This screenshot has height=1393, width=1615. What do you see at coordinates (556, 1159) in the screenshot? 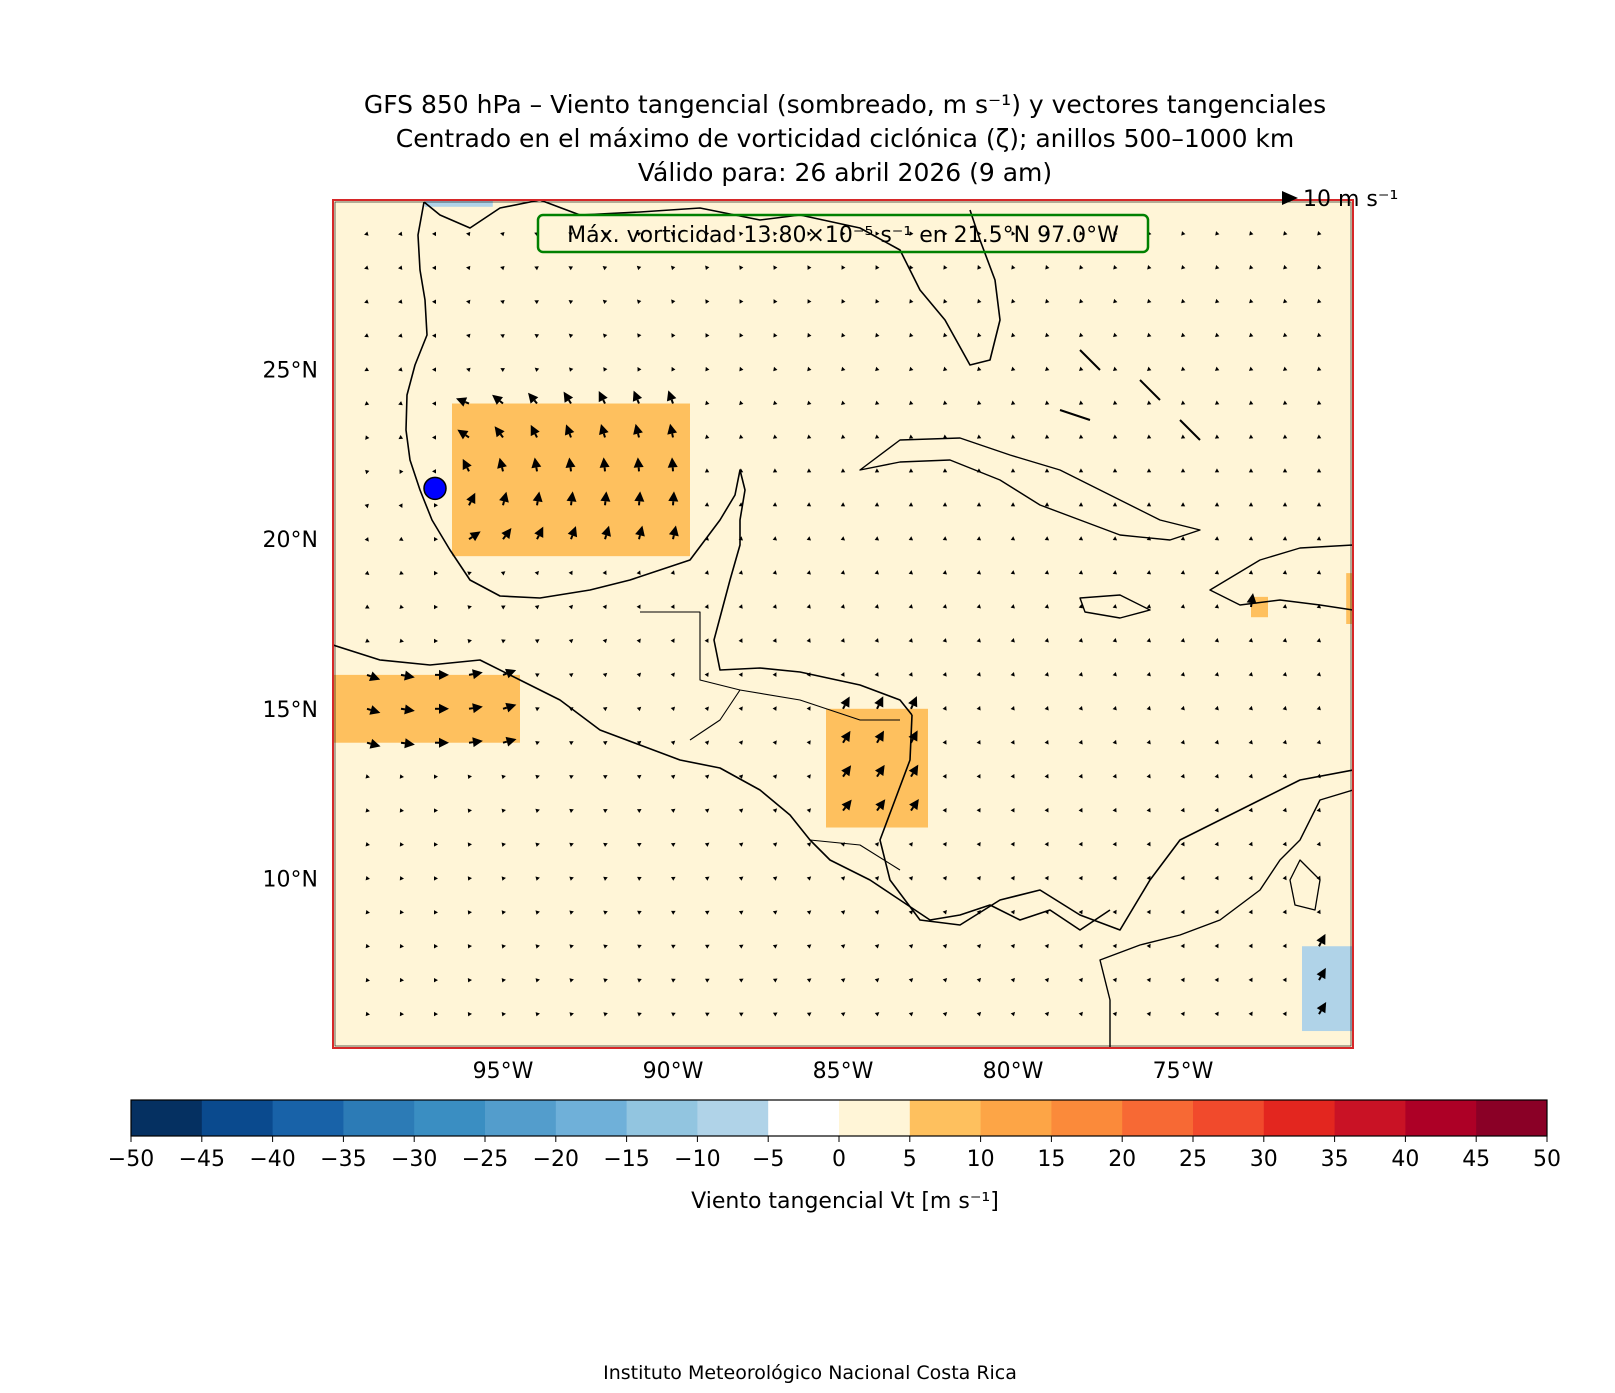
I see `colorbar-tick-label: −20` at bounding box center [556, 1159].